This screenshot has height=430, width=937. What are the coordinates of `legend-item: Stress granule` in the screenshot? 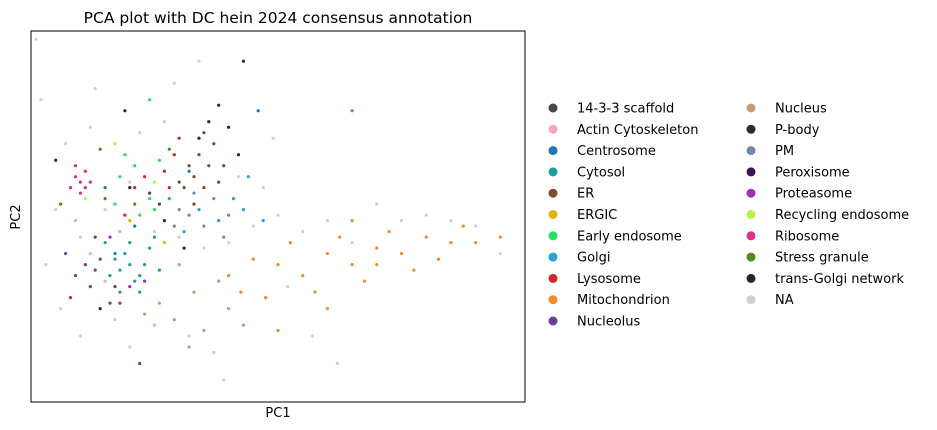 It's located at (807, 258).